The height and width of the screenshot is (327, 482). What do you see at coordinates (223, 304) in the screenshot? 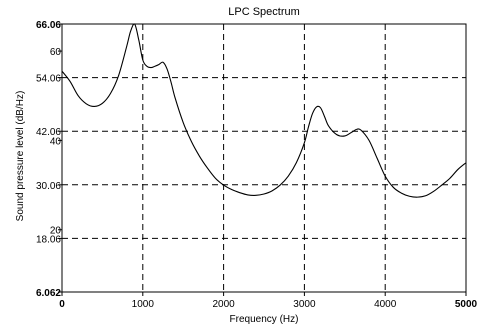
I see `x-tick-label-2: 2000` at bounding box center [223, 304].